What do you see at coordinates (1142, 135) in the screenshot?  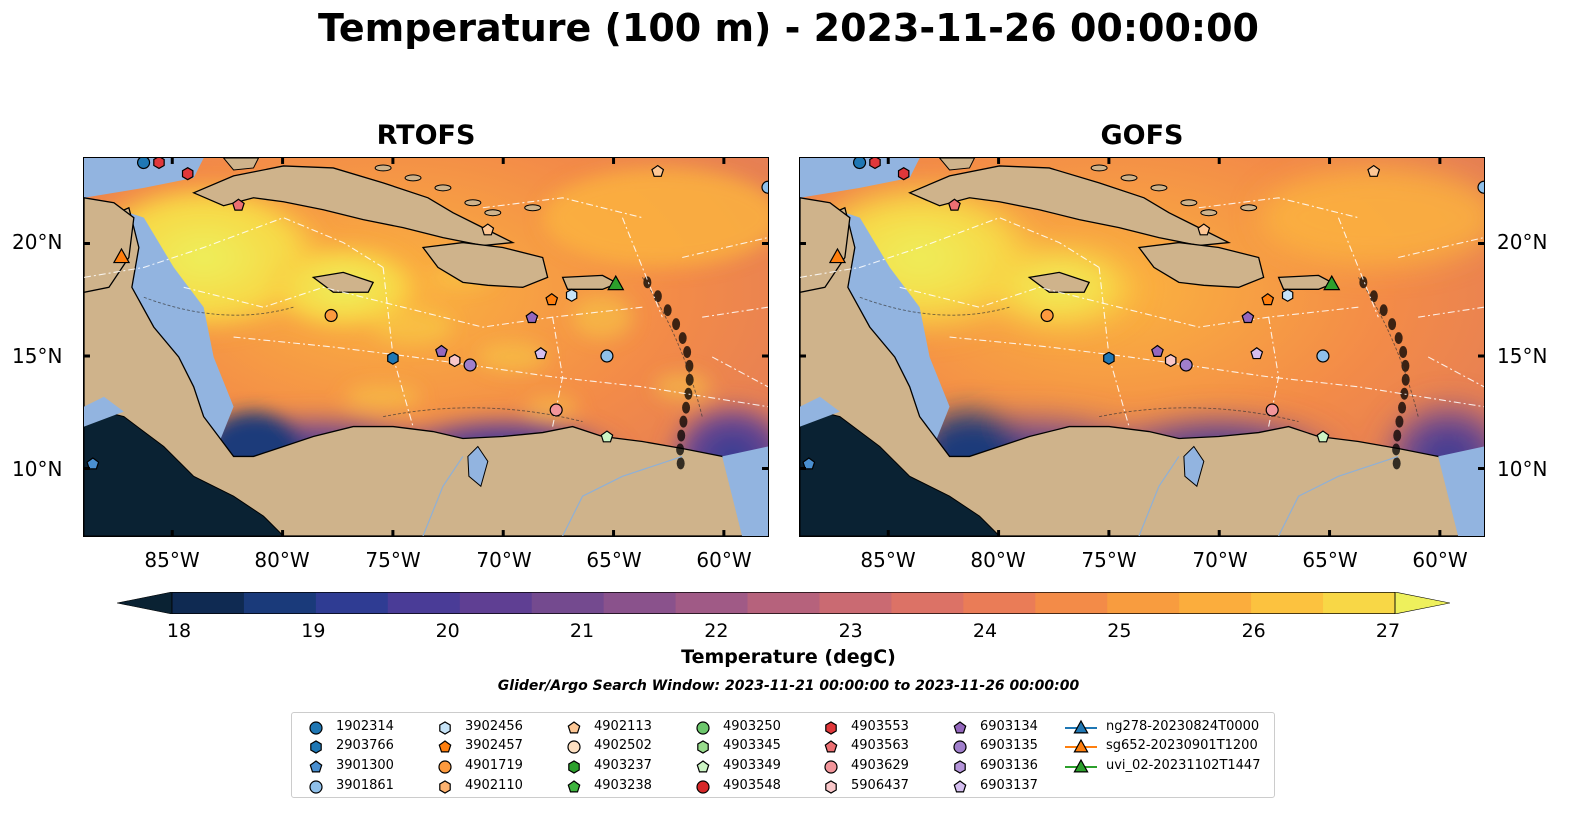 I see `panel-title-gofs: GOFS` at bounding box center [1142, 135].